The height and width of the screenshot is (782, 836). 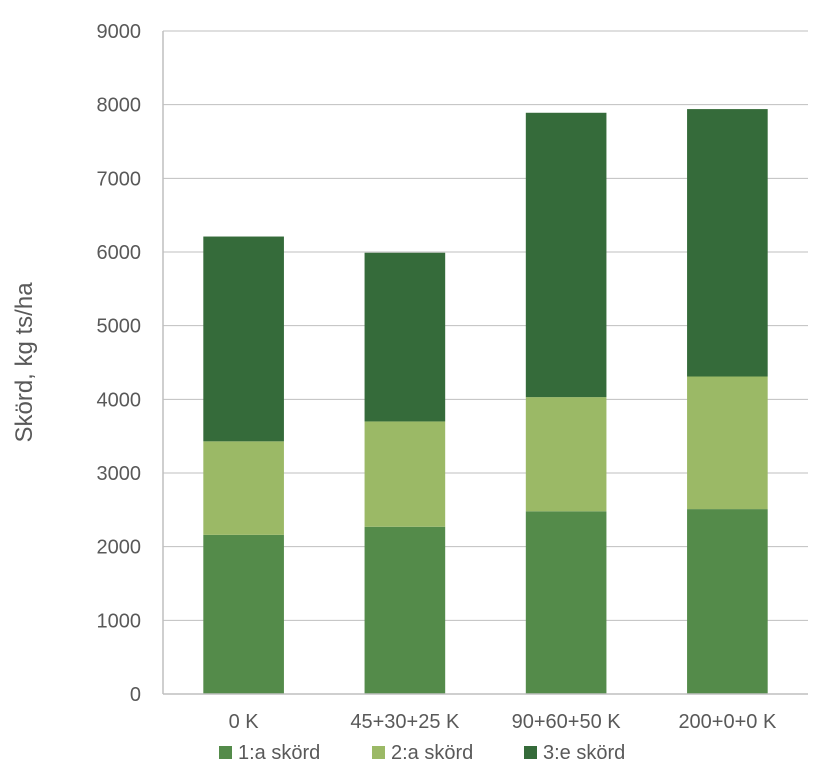 I want to click on legend-label-3: 3:e skörd, so click(x=584, y=753).